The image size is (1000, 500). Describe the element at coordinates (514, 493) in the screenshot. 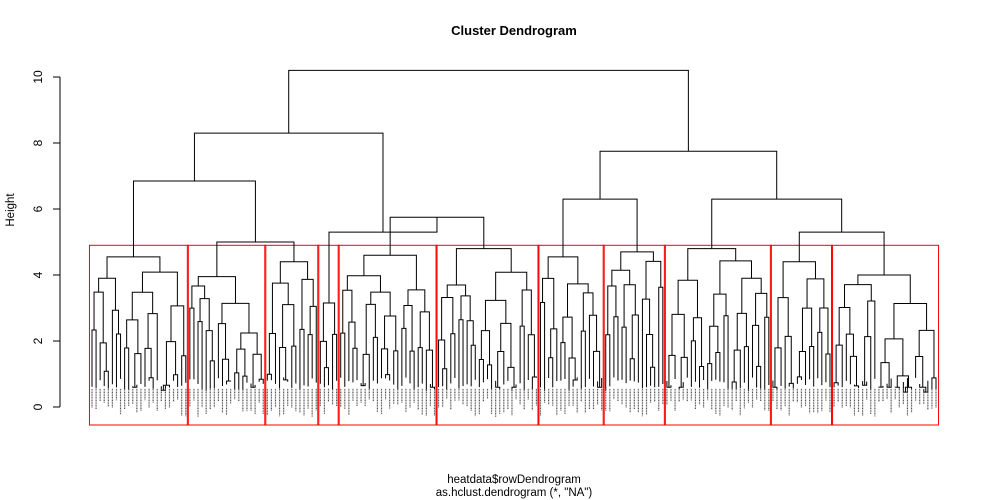

I see `chart-subtitle: as.hclust.dendrogram (*, "NA")` at that location.